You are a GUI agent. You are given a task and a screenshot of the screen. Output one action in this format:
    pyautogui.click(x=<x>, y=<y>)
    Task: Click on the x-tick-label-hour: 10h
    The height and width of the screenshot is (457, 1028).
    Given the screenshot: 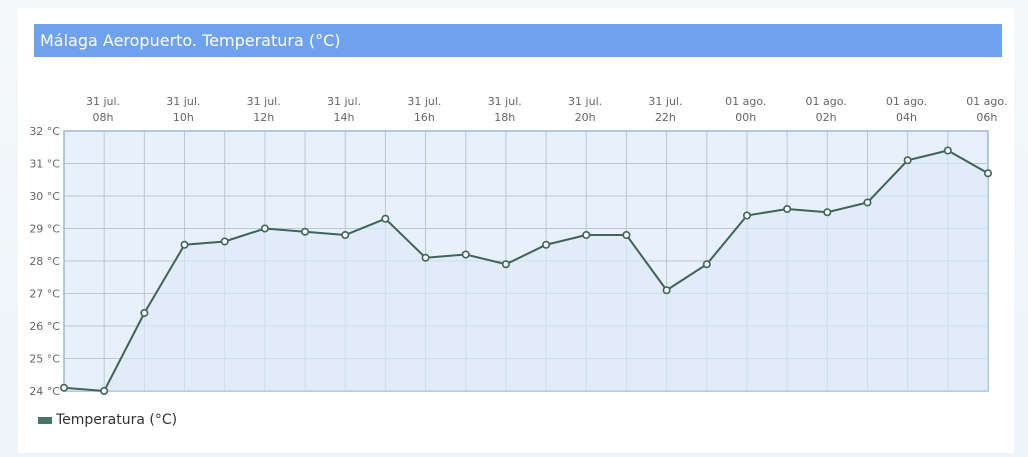 What is the action you would take?
    pyautogui.click(x=183, y=117)
    